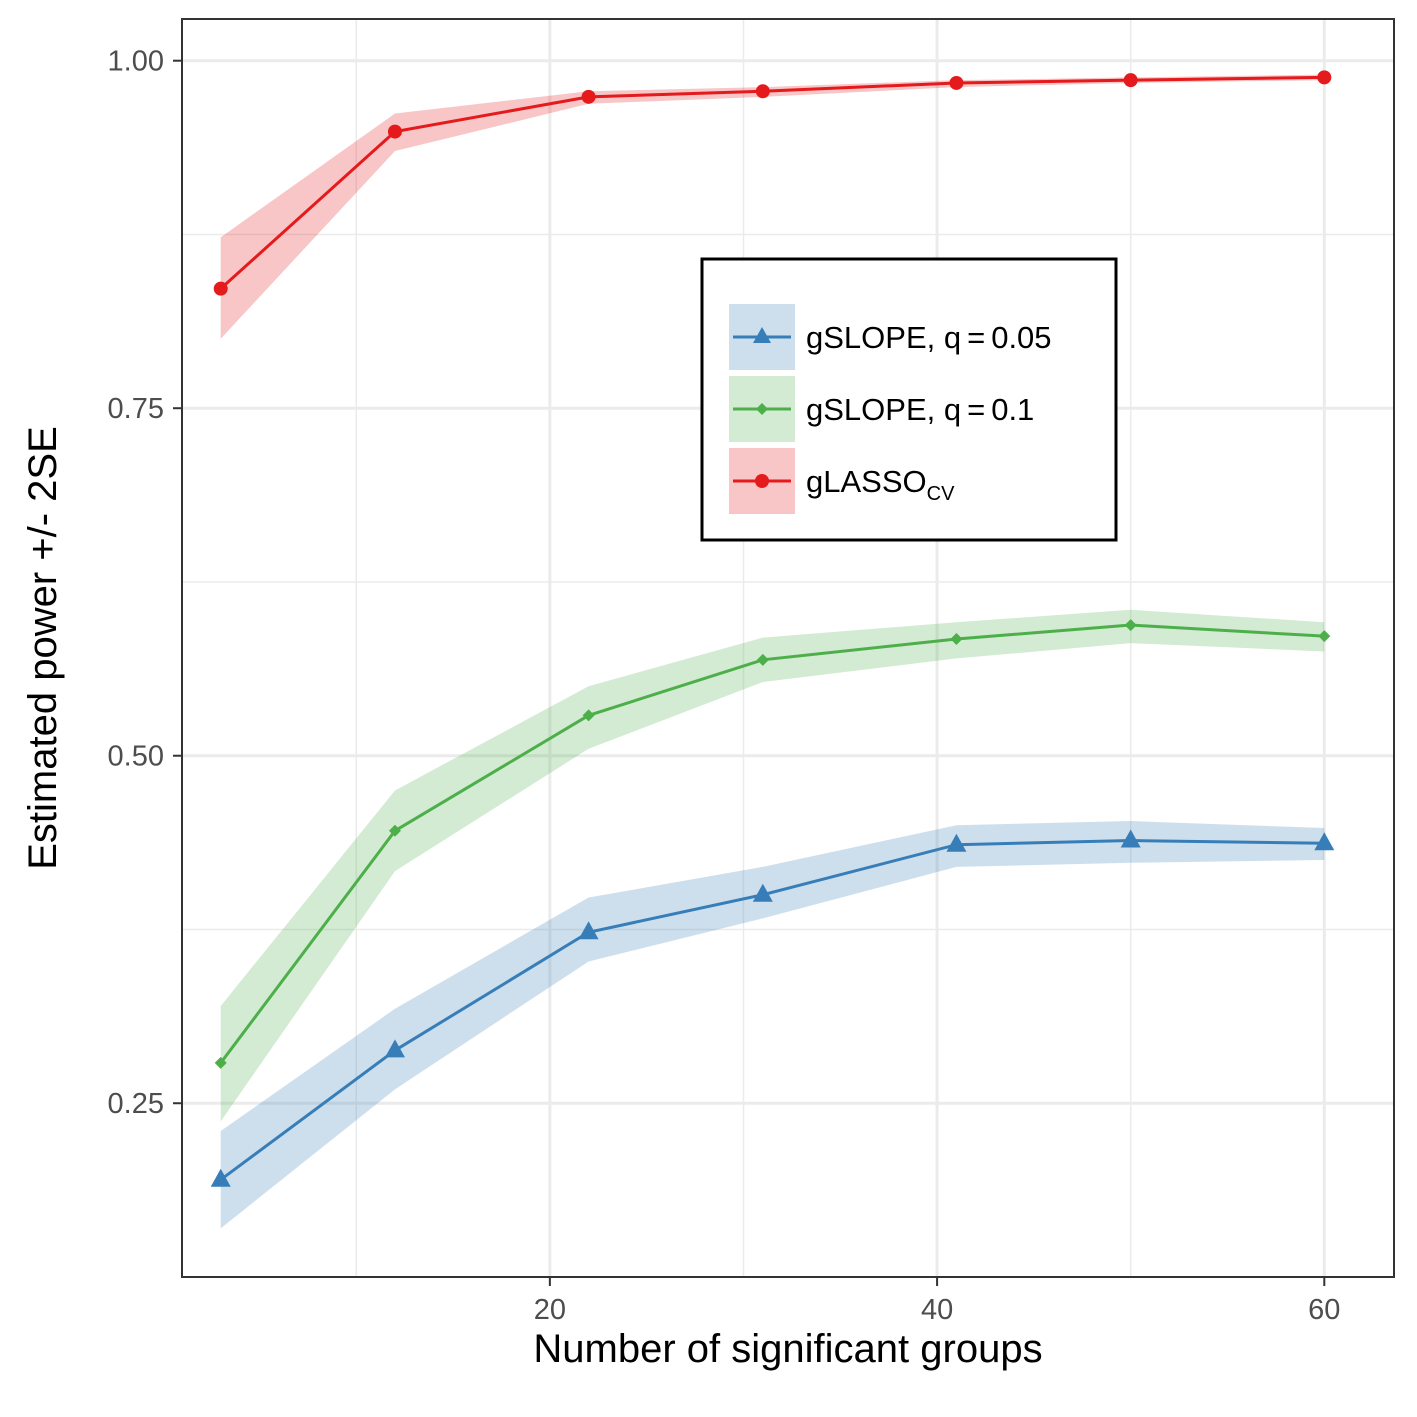 Image resolution: width=1417 pixels, height=1417 pixels. Describe the element at coordinates (145, 583) in the screenshot. I see `y-axis-ticks: 0.25 0.50 0.75 1.00` at that location.